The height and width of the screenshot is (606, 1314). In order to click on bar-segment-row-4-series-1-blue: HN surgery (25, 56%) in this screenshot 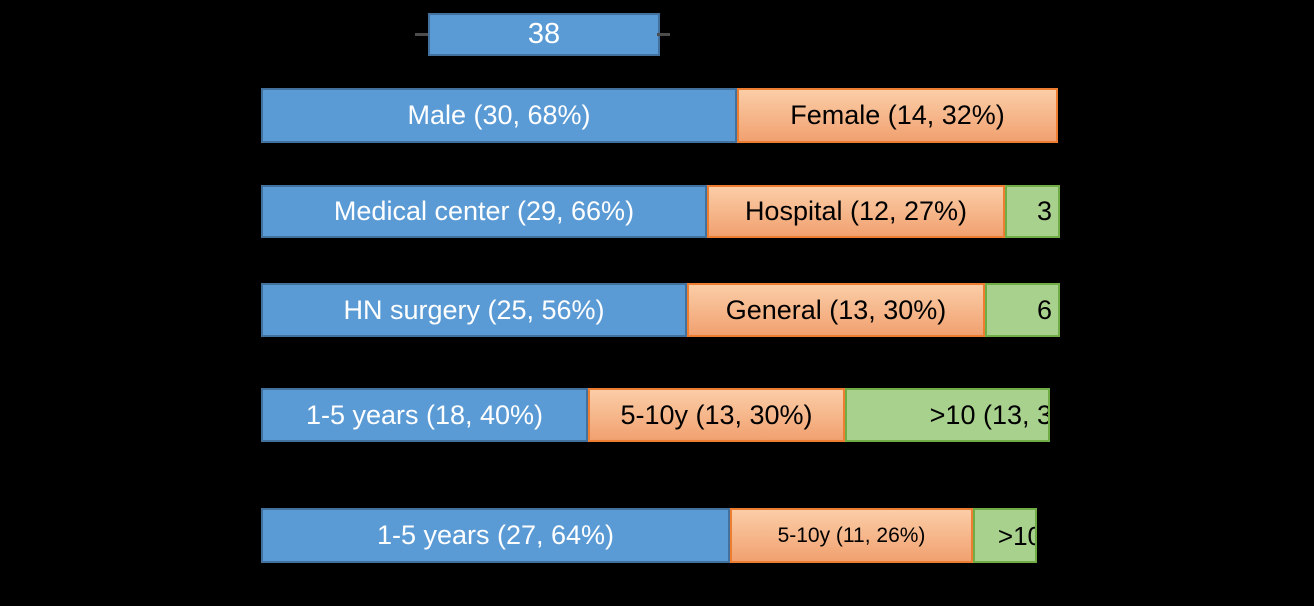, I will do `click(474, 310)`.